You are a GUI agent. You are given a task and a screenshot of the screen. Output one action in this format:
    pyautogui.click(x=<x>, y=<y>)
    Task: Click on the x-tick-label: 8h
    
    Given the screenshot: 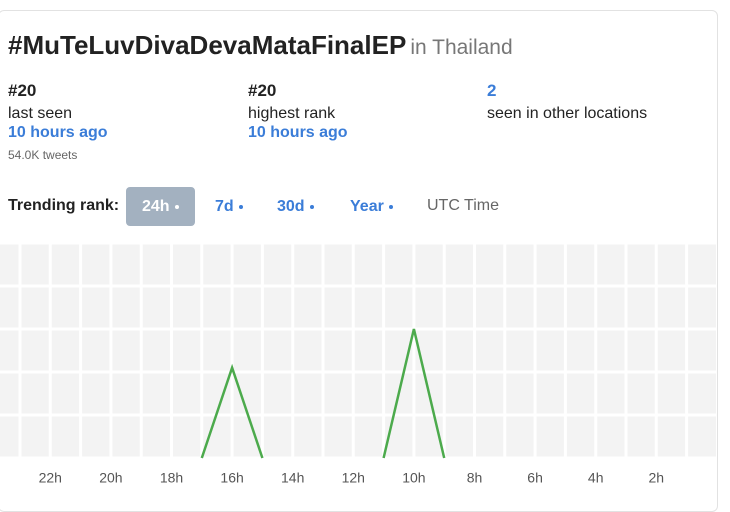 What is the action you would take?
    pyautogui.click(x=475, y=478)
    